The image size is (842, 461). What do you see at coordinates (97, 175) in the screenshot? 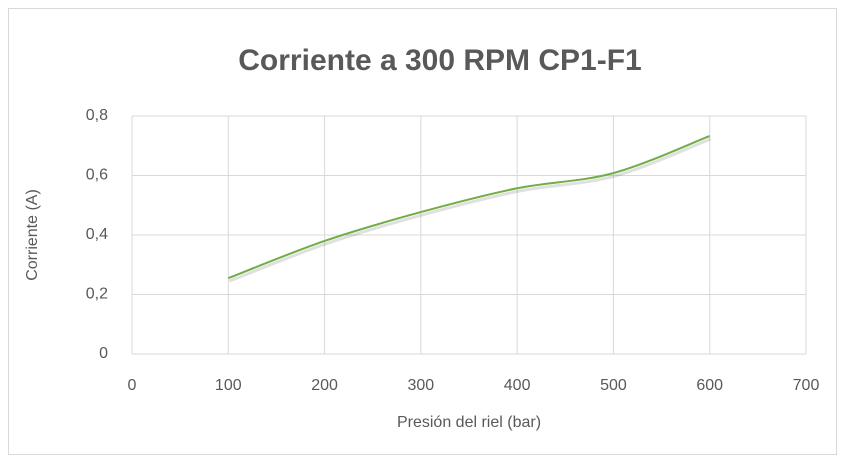
I see `y-tick-label: 0,6` at bounding box center [97, 175].